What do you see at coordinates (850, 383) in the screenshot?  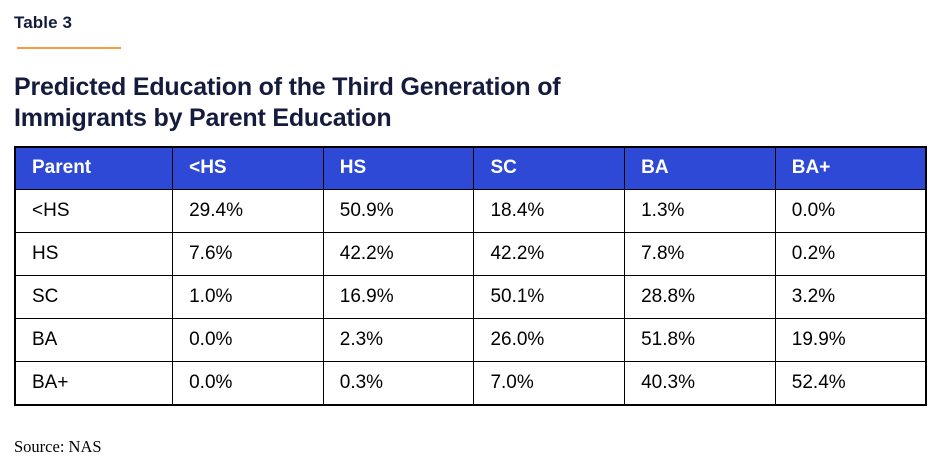 I see `table-cell: 52.4%` at bounding box center [850, 383].